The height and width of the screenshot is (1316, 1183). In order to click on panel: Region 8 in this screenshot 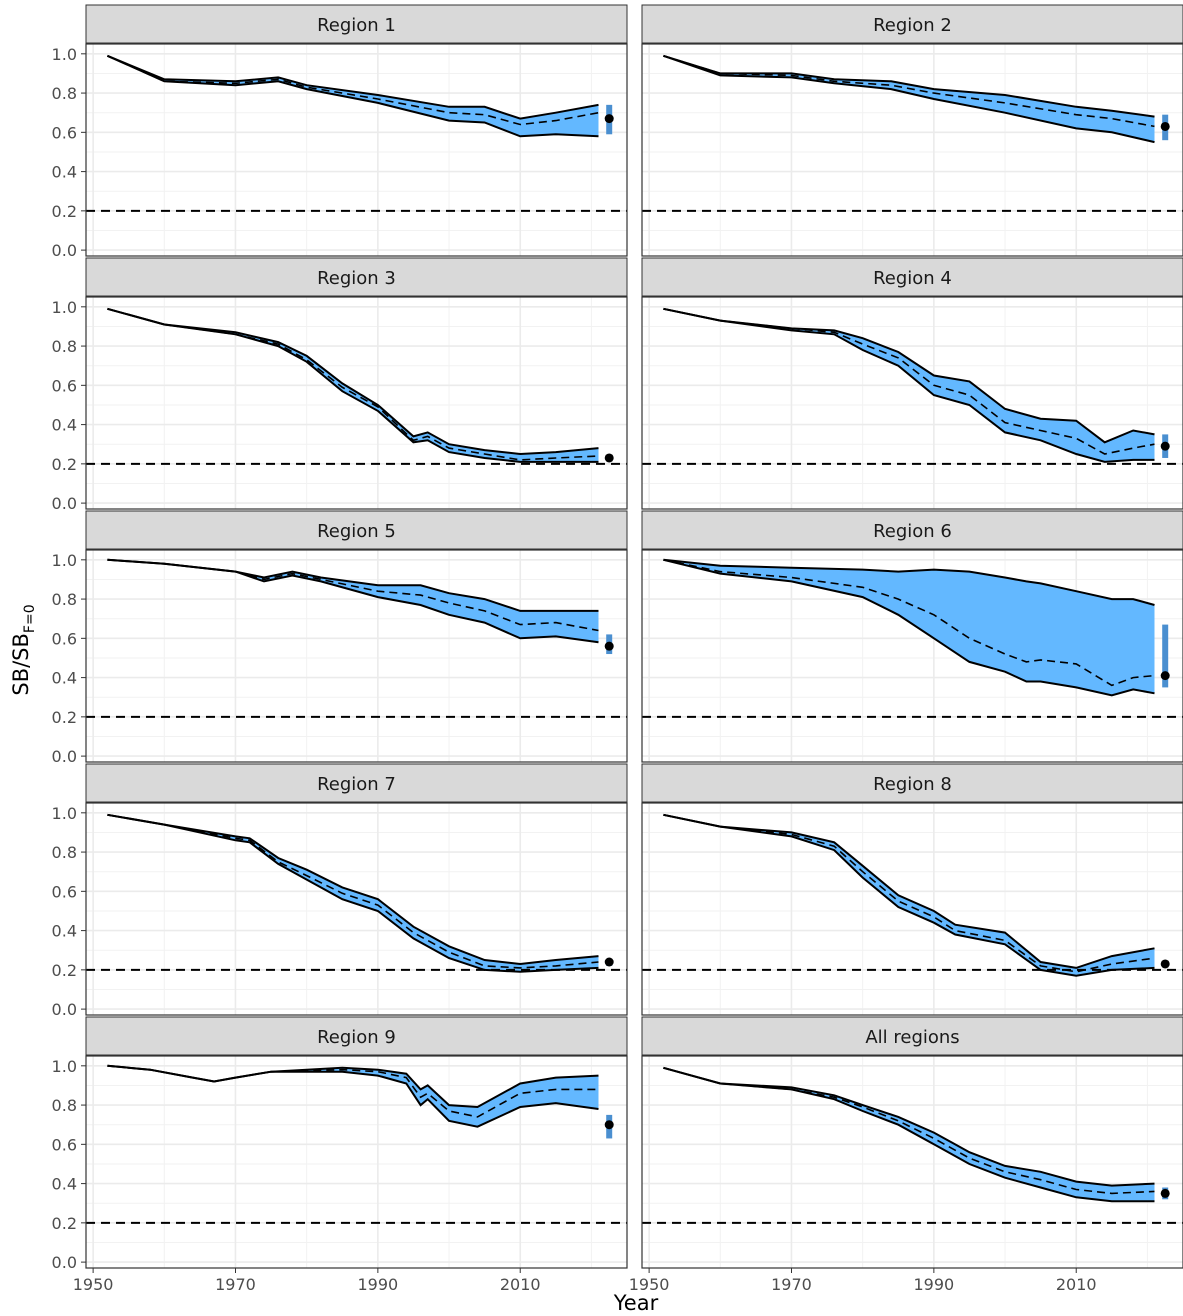, I will do `click(912, 889)`.